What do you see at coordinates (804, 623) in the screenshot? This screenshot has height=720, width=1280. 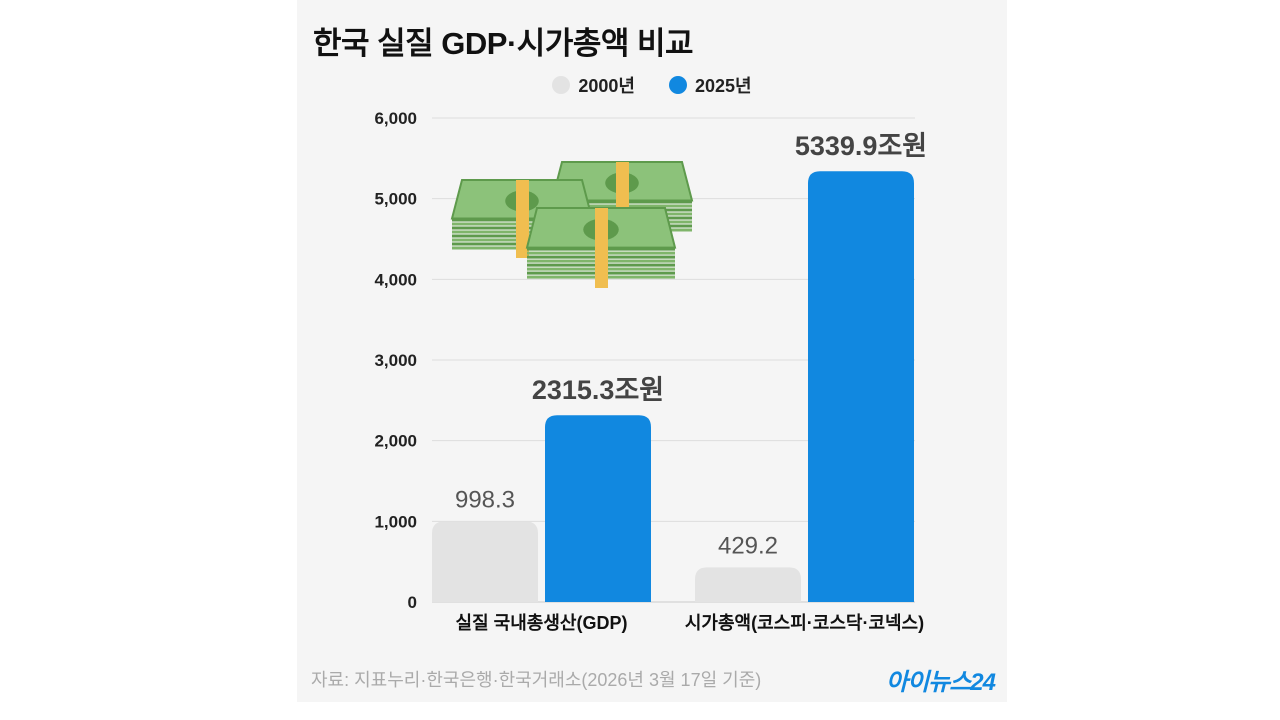 I see `x-category-label: 시가총액(코스피·코스닥·코넥스)` at bounding box center [804, 623].